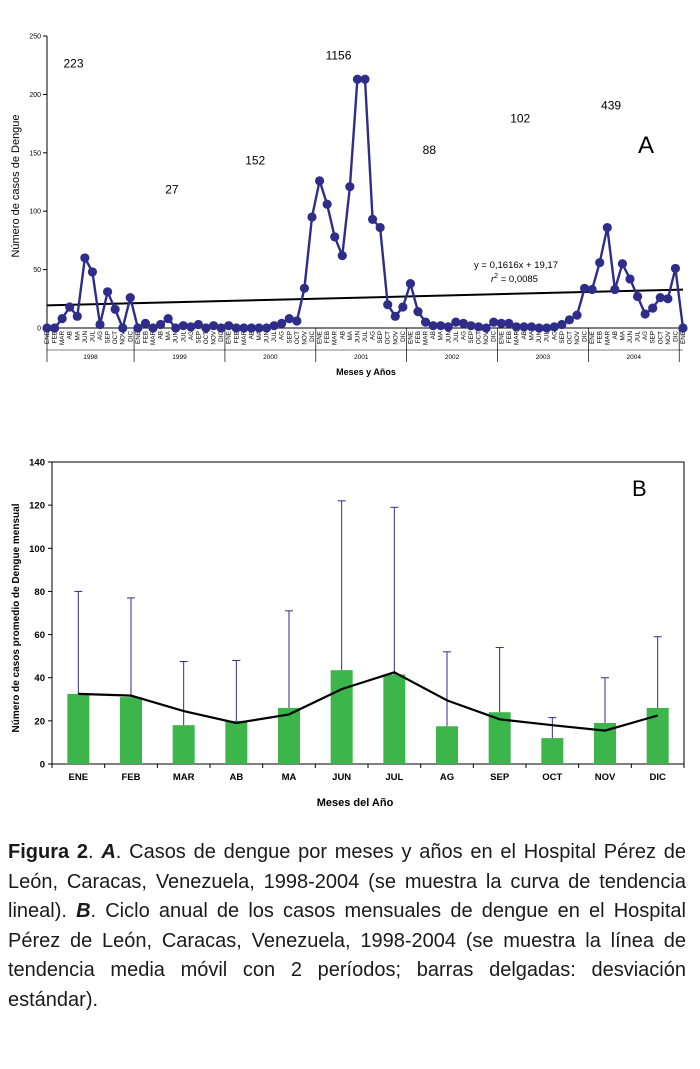 The height and width of the screenshot is (1069, 700). Describe the element at coordinates (605, 777) in the screenshot. I see `chart-b-category-label: NOV` at that location.